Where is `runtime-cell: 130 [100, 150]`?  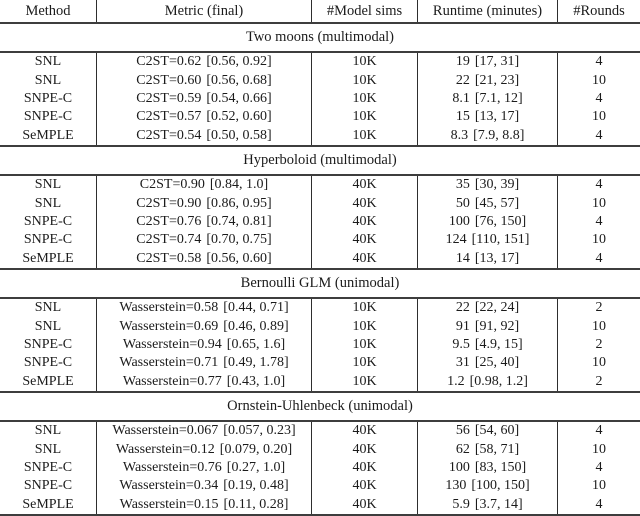 runtime-cell: 130 [100, 150] is located at coordinates (488, 486).